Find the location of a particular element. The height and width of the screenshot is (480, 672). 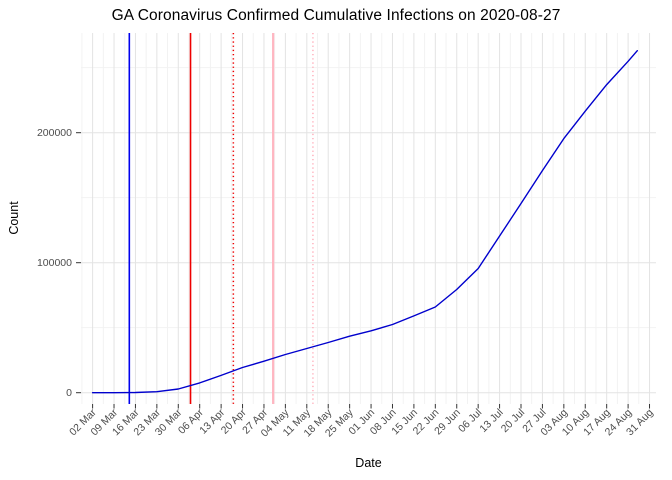

y-tick-label: 100000 is located at coordinates (54, 263).